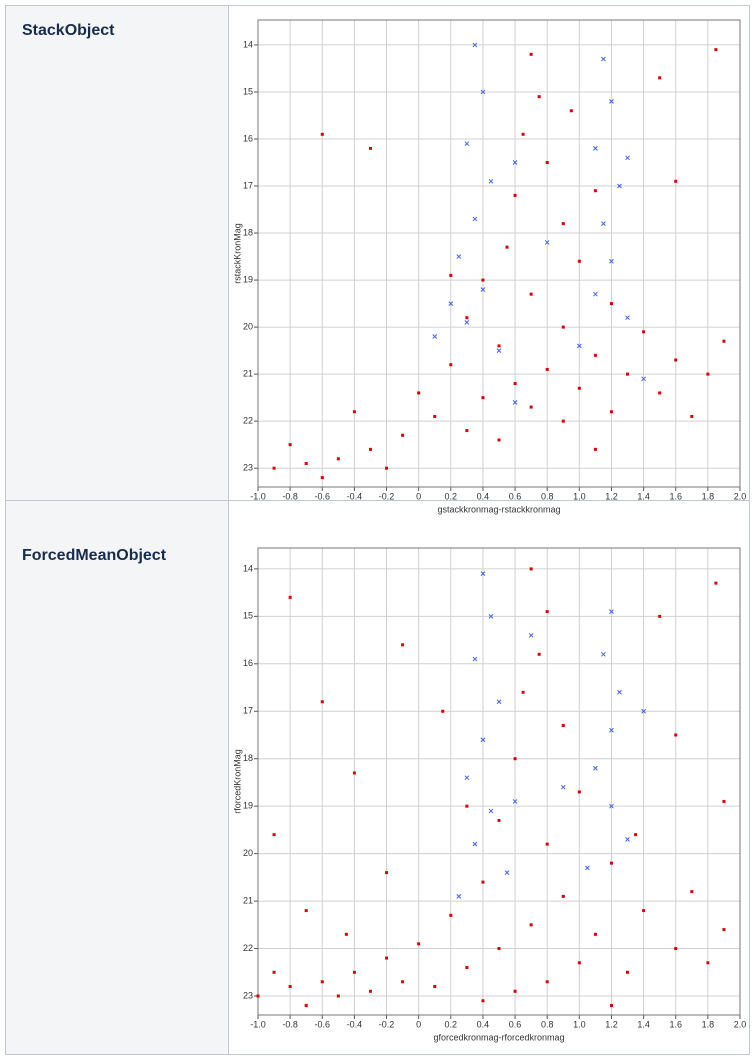  Describe the element at coordinates (248, 711) in the screenshot. I see `y-tick-label: 17` at that location.